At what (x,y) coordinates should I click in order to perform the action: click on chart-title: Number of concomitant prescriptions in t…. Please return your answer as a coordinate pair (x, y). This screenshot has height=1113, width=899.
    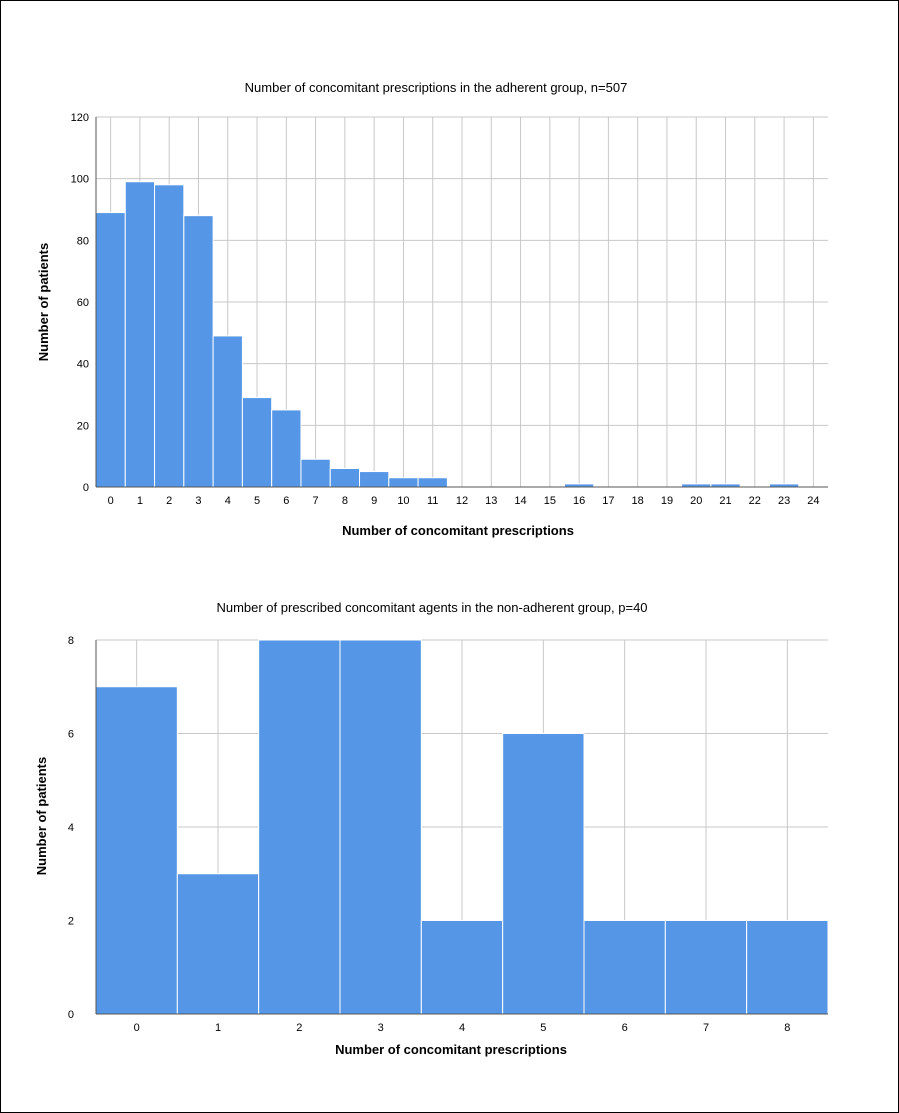
    Looking at the image, I should click on (436, 87).